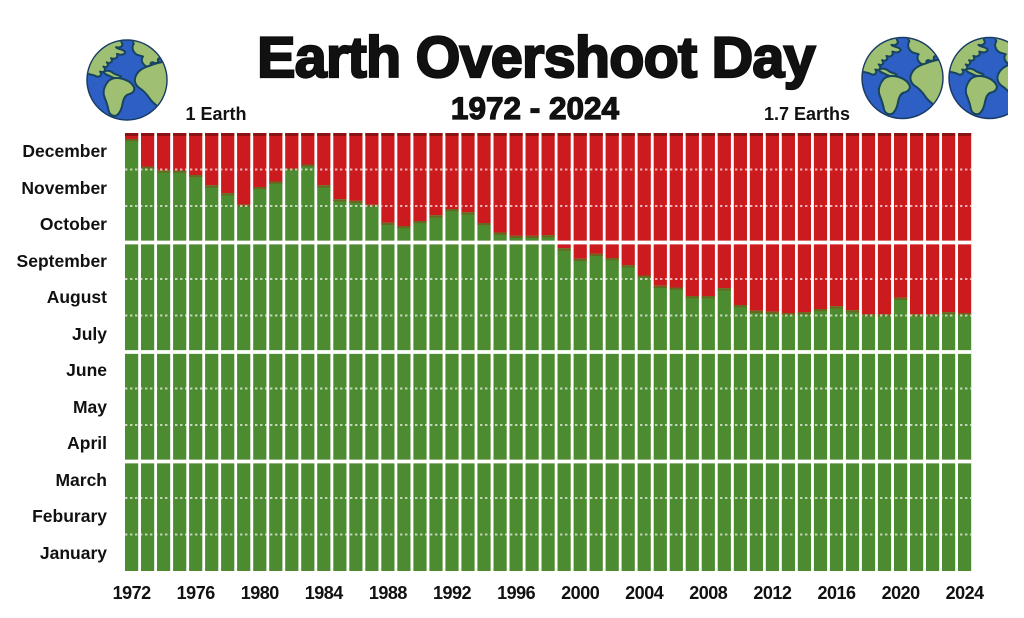  What do you see at coordinates (132, 593) in the screenshot?
I see `svg-text: 1972` at bounding box center [132, 593].